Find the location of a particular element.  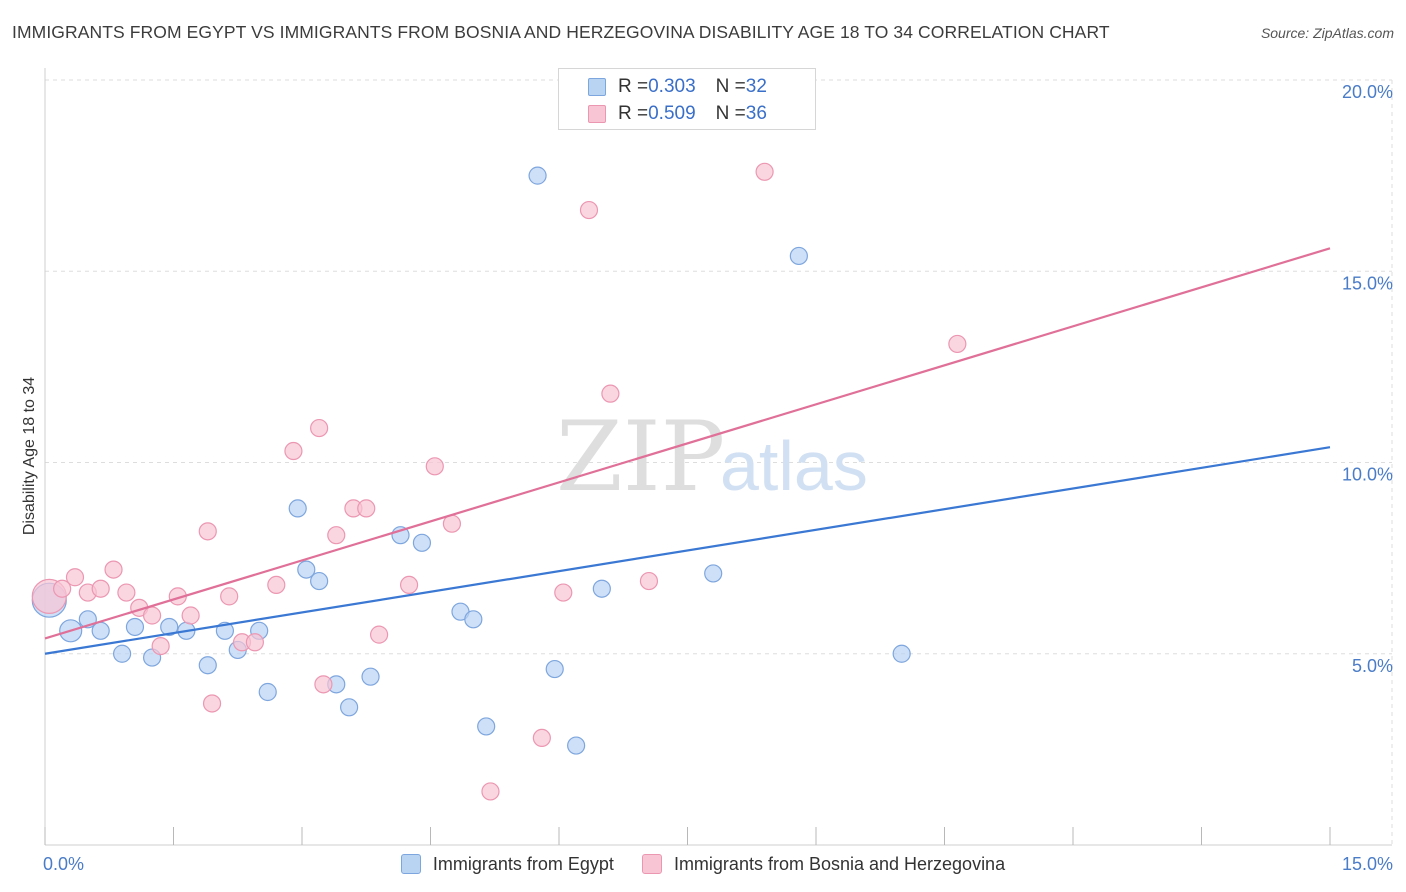

legend-label-bosnia: Immigrants from Bosnia and Herzegovina is located at coordinates (839, 863).